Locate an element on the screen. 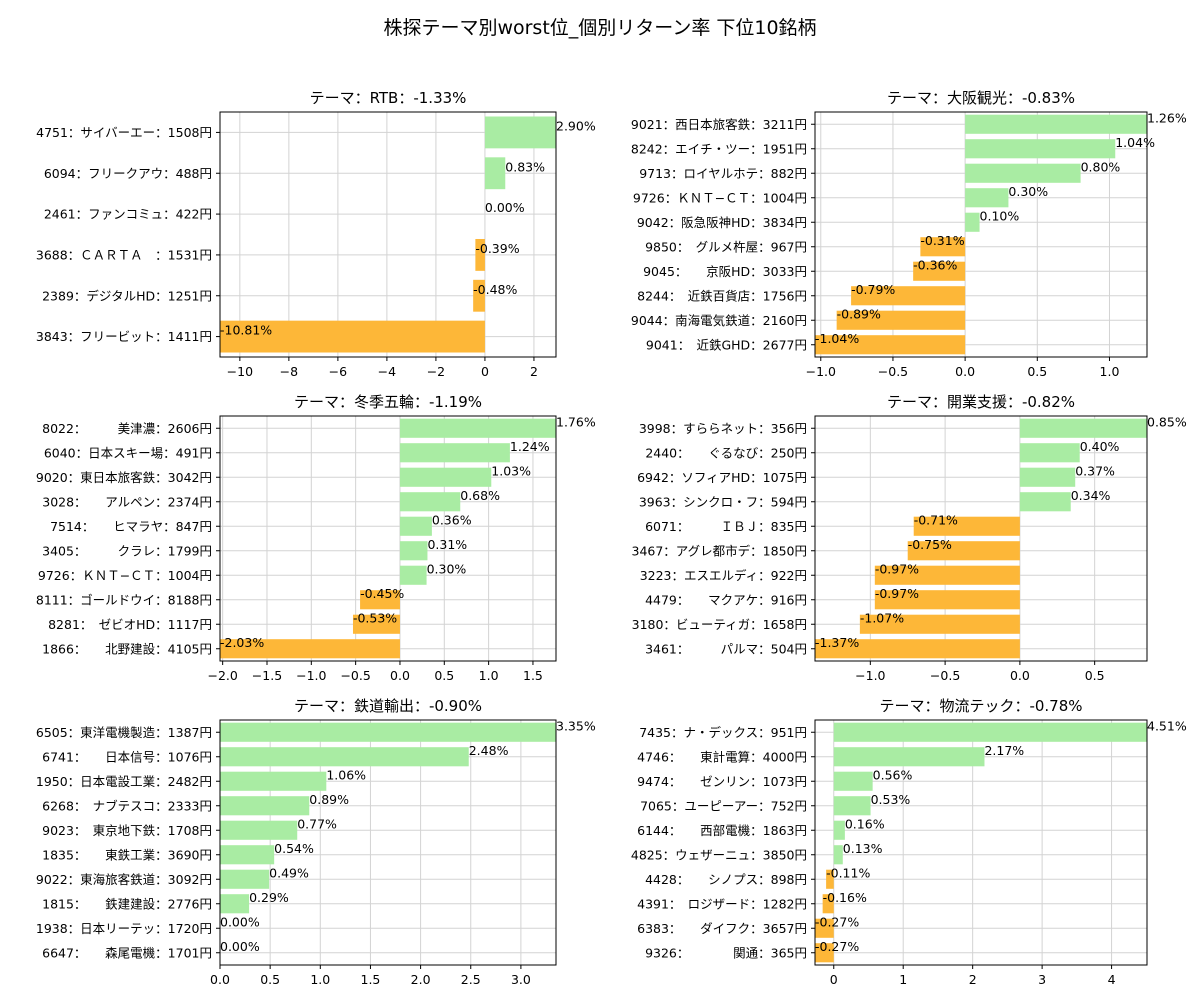 The image size is (1200, 1000). chart-1-value-label: -0.39% is located at coordinates (497, 248).